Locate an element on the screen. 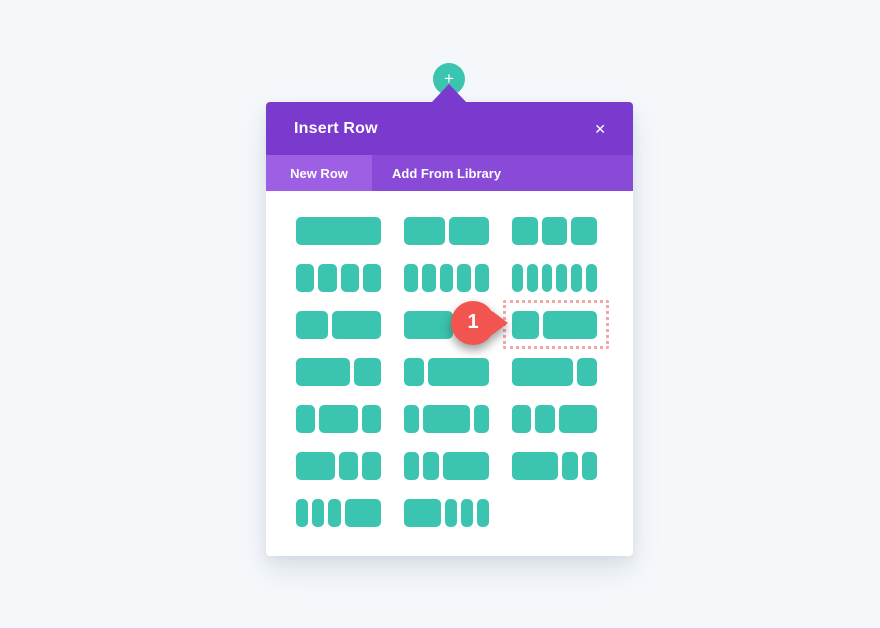 Image resolution: width=880 pixels, height=628 pixels. row-layout-option-3-4+1-4 is located at coordinates (554, 372).